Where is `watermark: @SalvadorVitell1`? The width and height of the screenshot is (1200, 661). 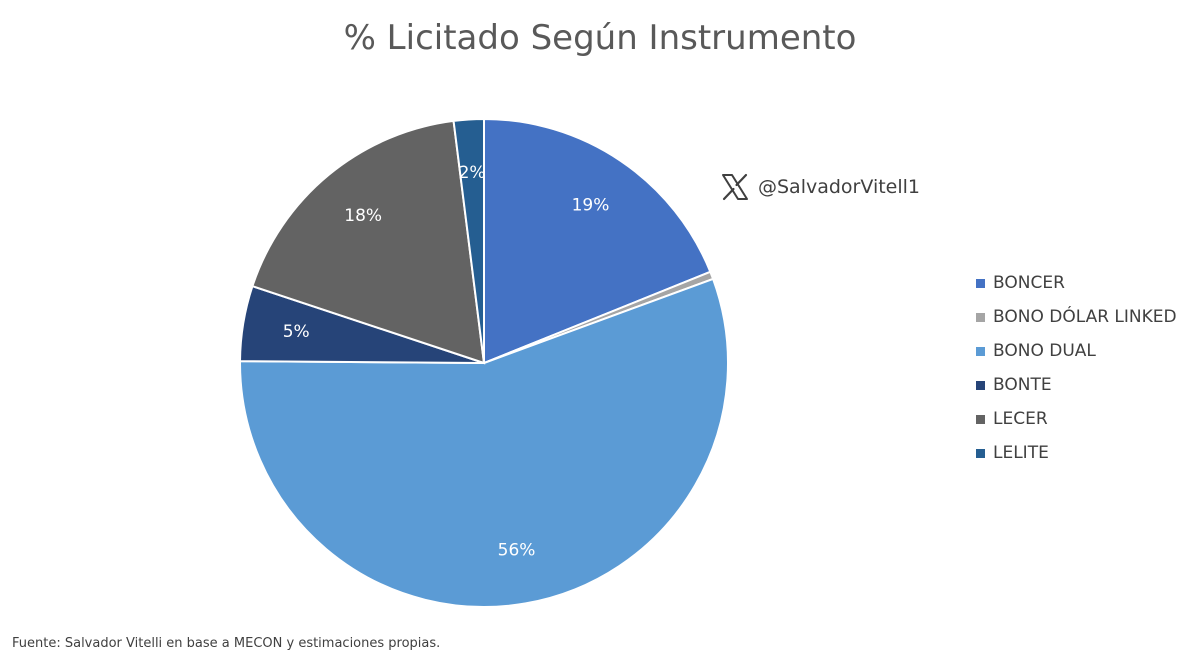
watermark: @SalvadorVitell1 is located at coordinates (820, 187).